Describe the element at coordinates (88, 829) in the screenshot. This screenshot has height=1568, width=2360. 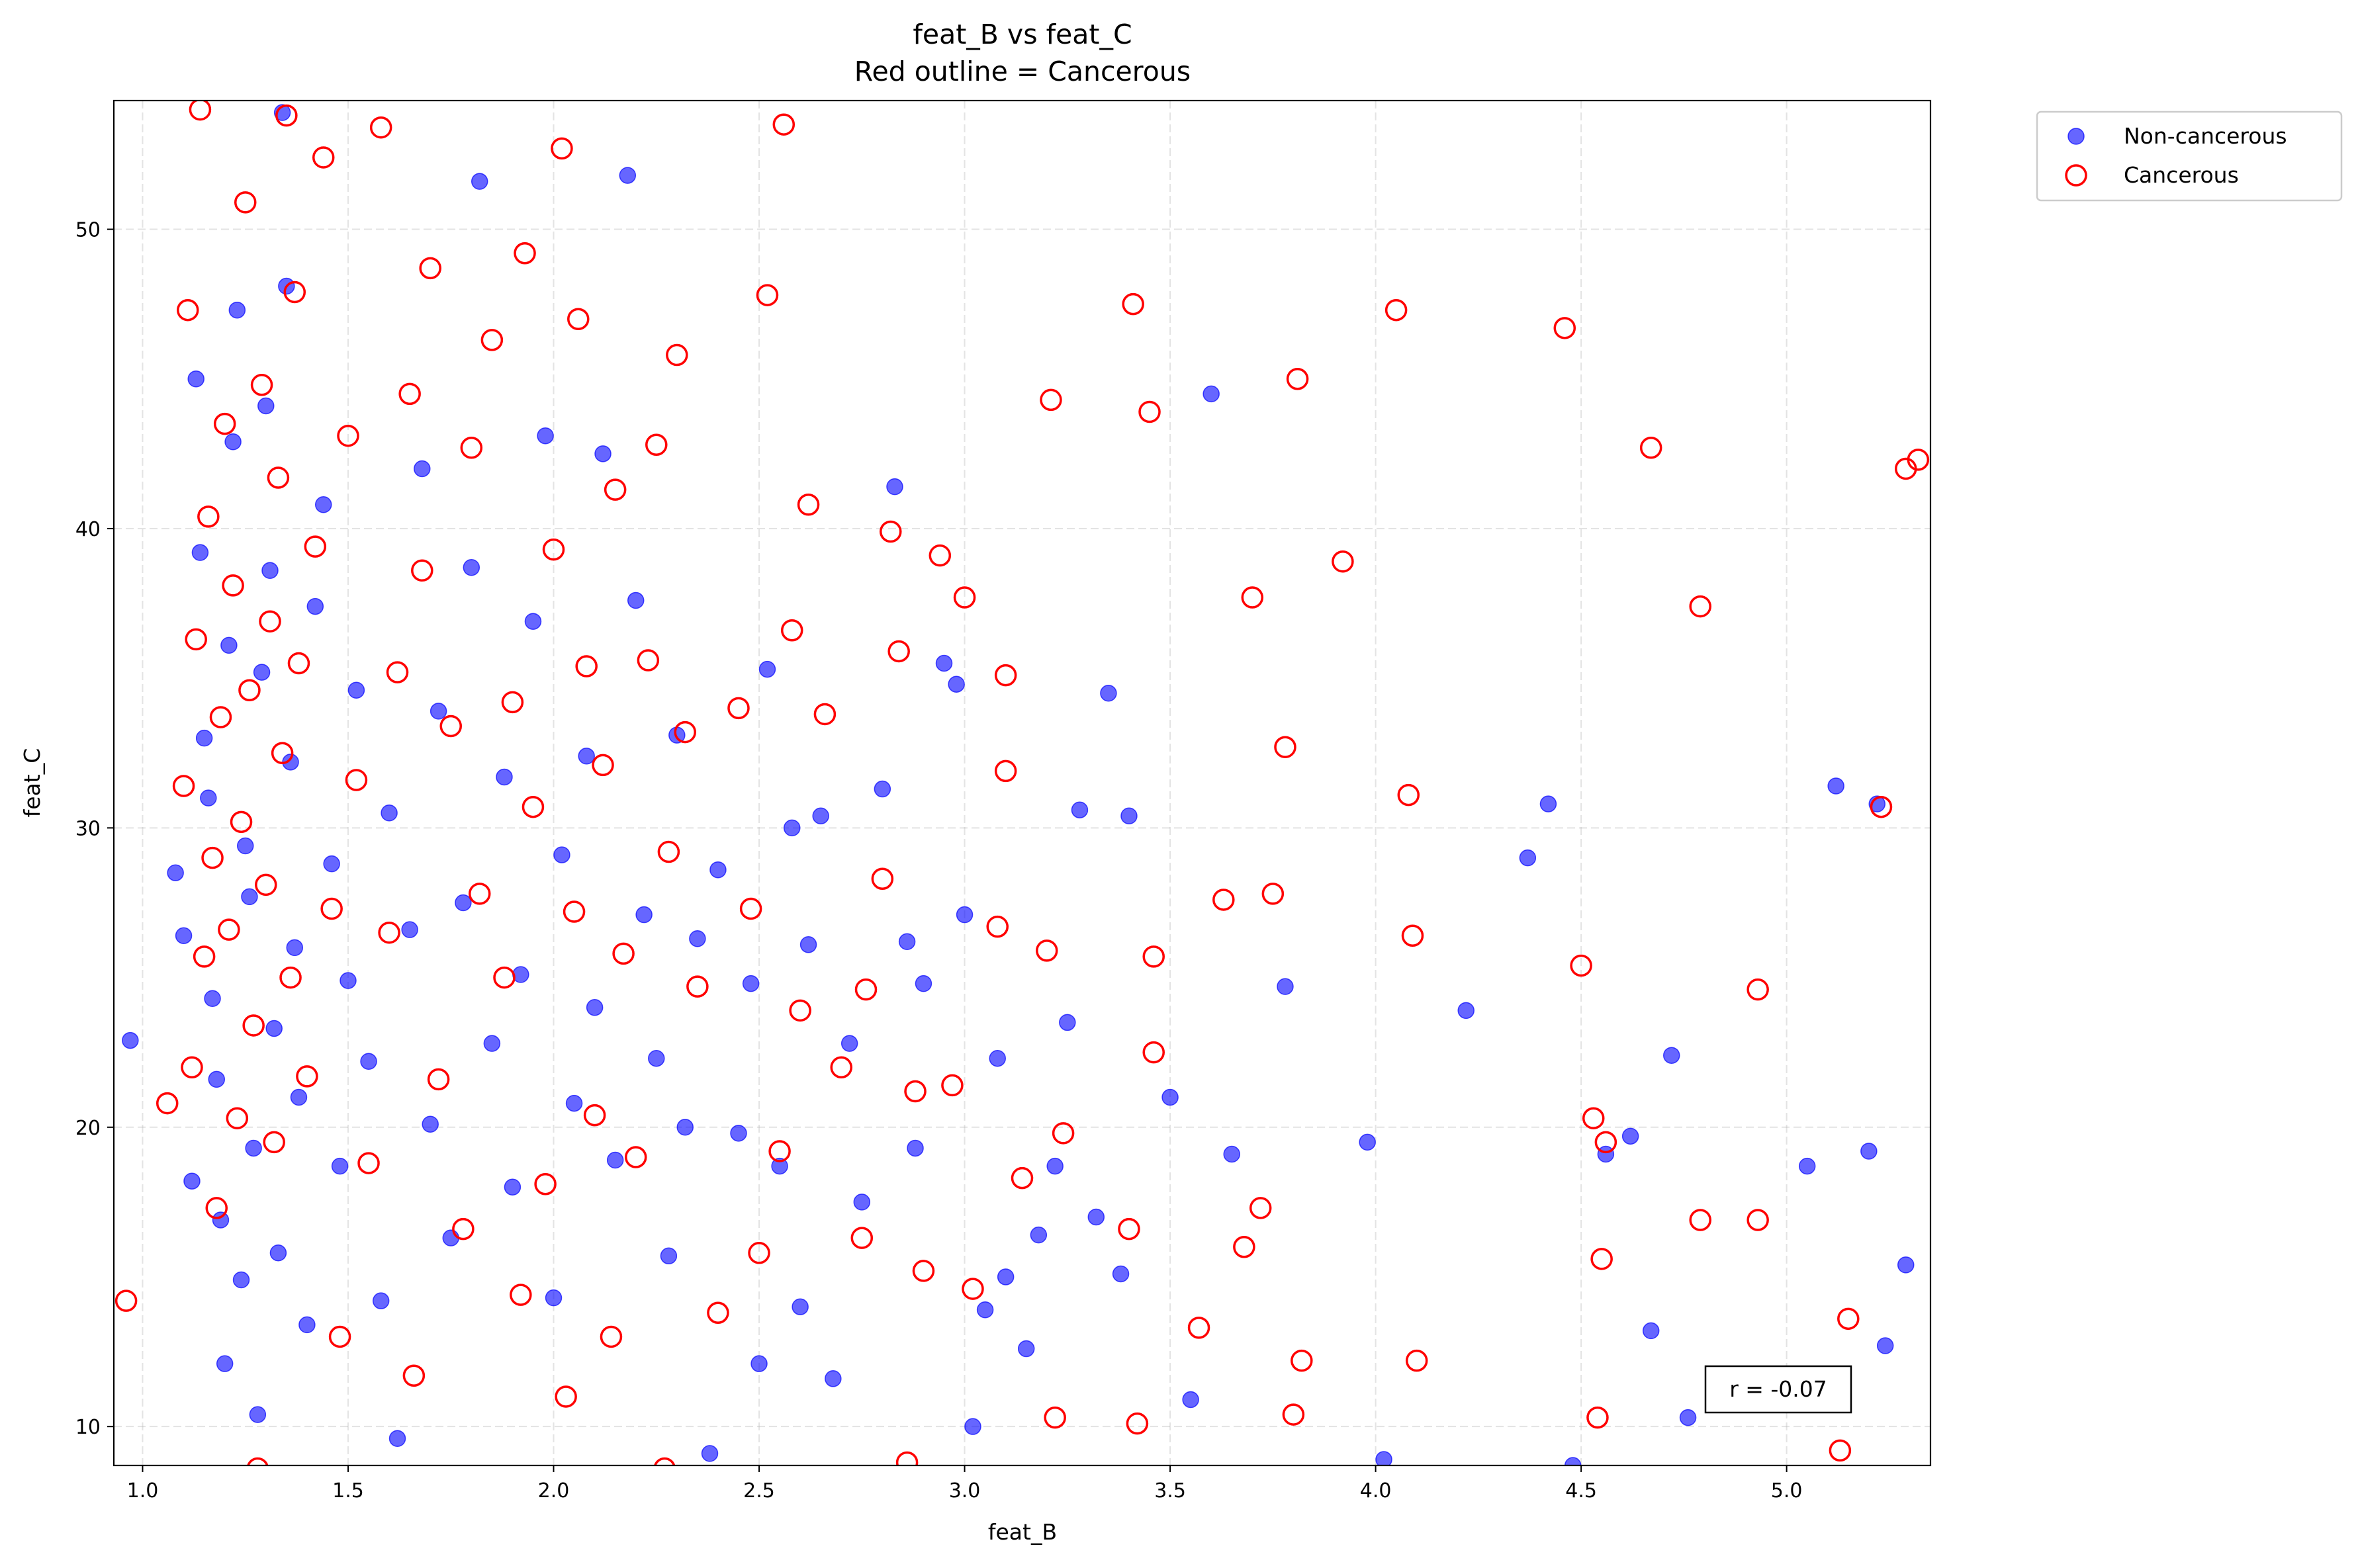
I see `y-tick-label: 30` at that location.